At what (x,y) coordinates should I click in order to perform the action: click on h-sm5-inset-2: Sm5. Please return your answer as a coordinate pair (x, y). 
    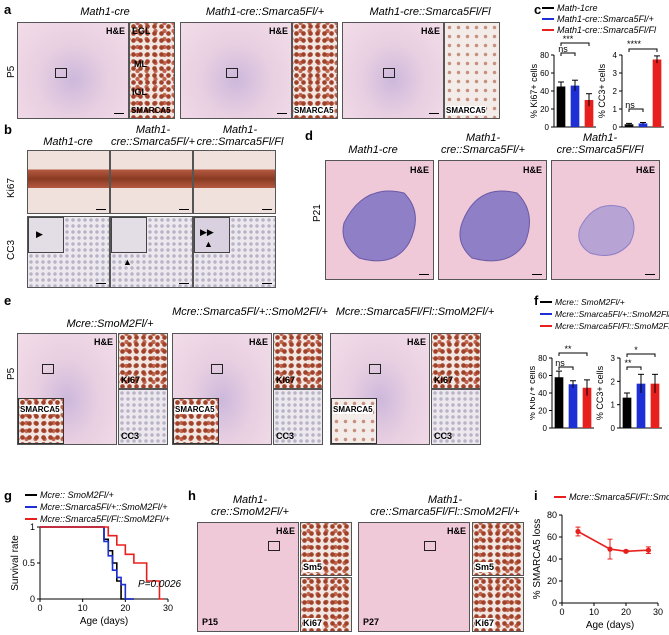
    Looking at the image, I should click on (498, 549).